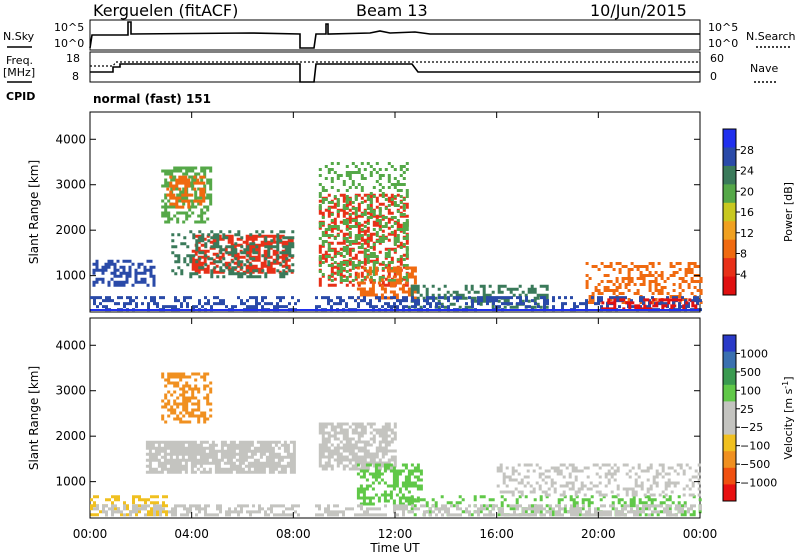 Image resolution: width=800 pixels, height=554 pixels. What do you see at coordinates (394, 547) in the screenshot?
I see `time-axis-label: Time UT` at bounding box center [394, 547].